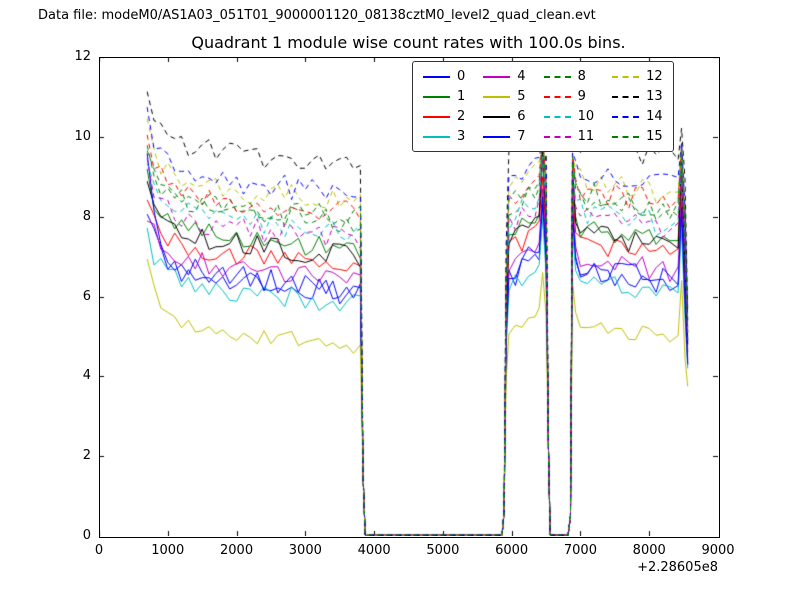  I want to click on legend-entry-2: 2, so click(444, 116).